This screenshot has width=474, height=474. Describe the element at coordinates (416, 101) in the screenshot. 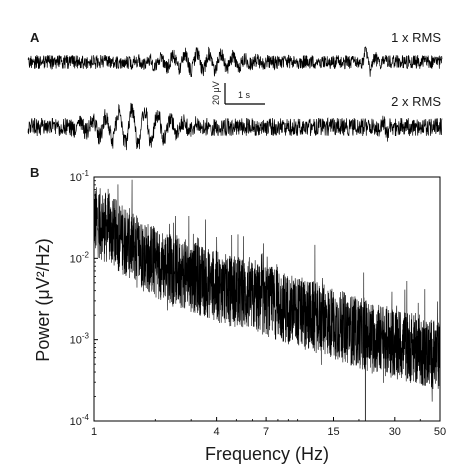

I see `trace-2-label: 2 x RMS` at that location.